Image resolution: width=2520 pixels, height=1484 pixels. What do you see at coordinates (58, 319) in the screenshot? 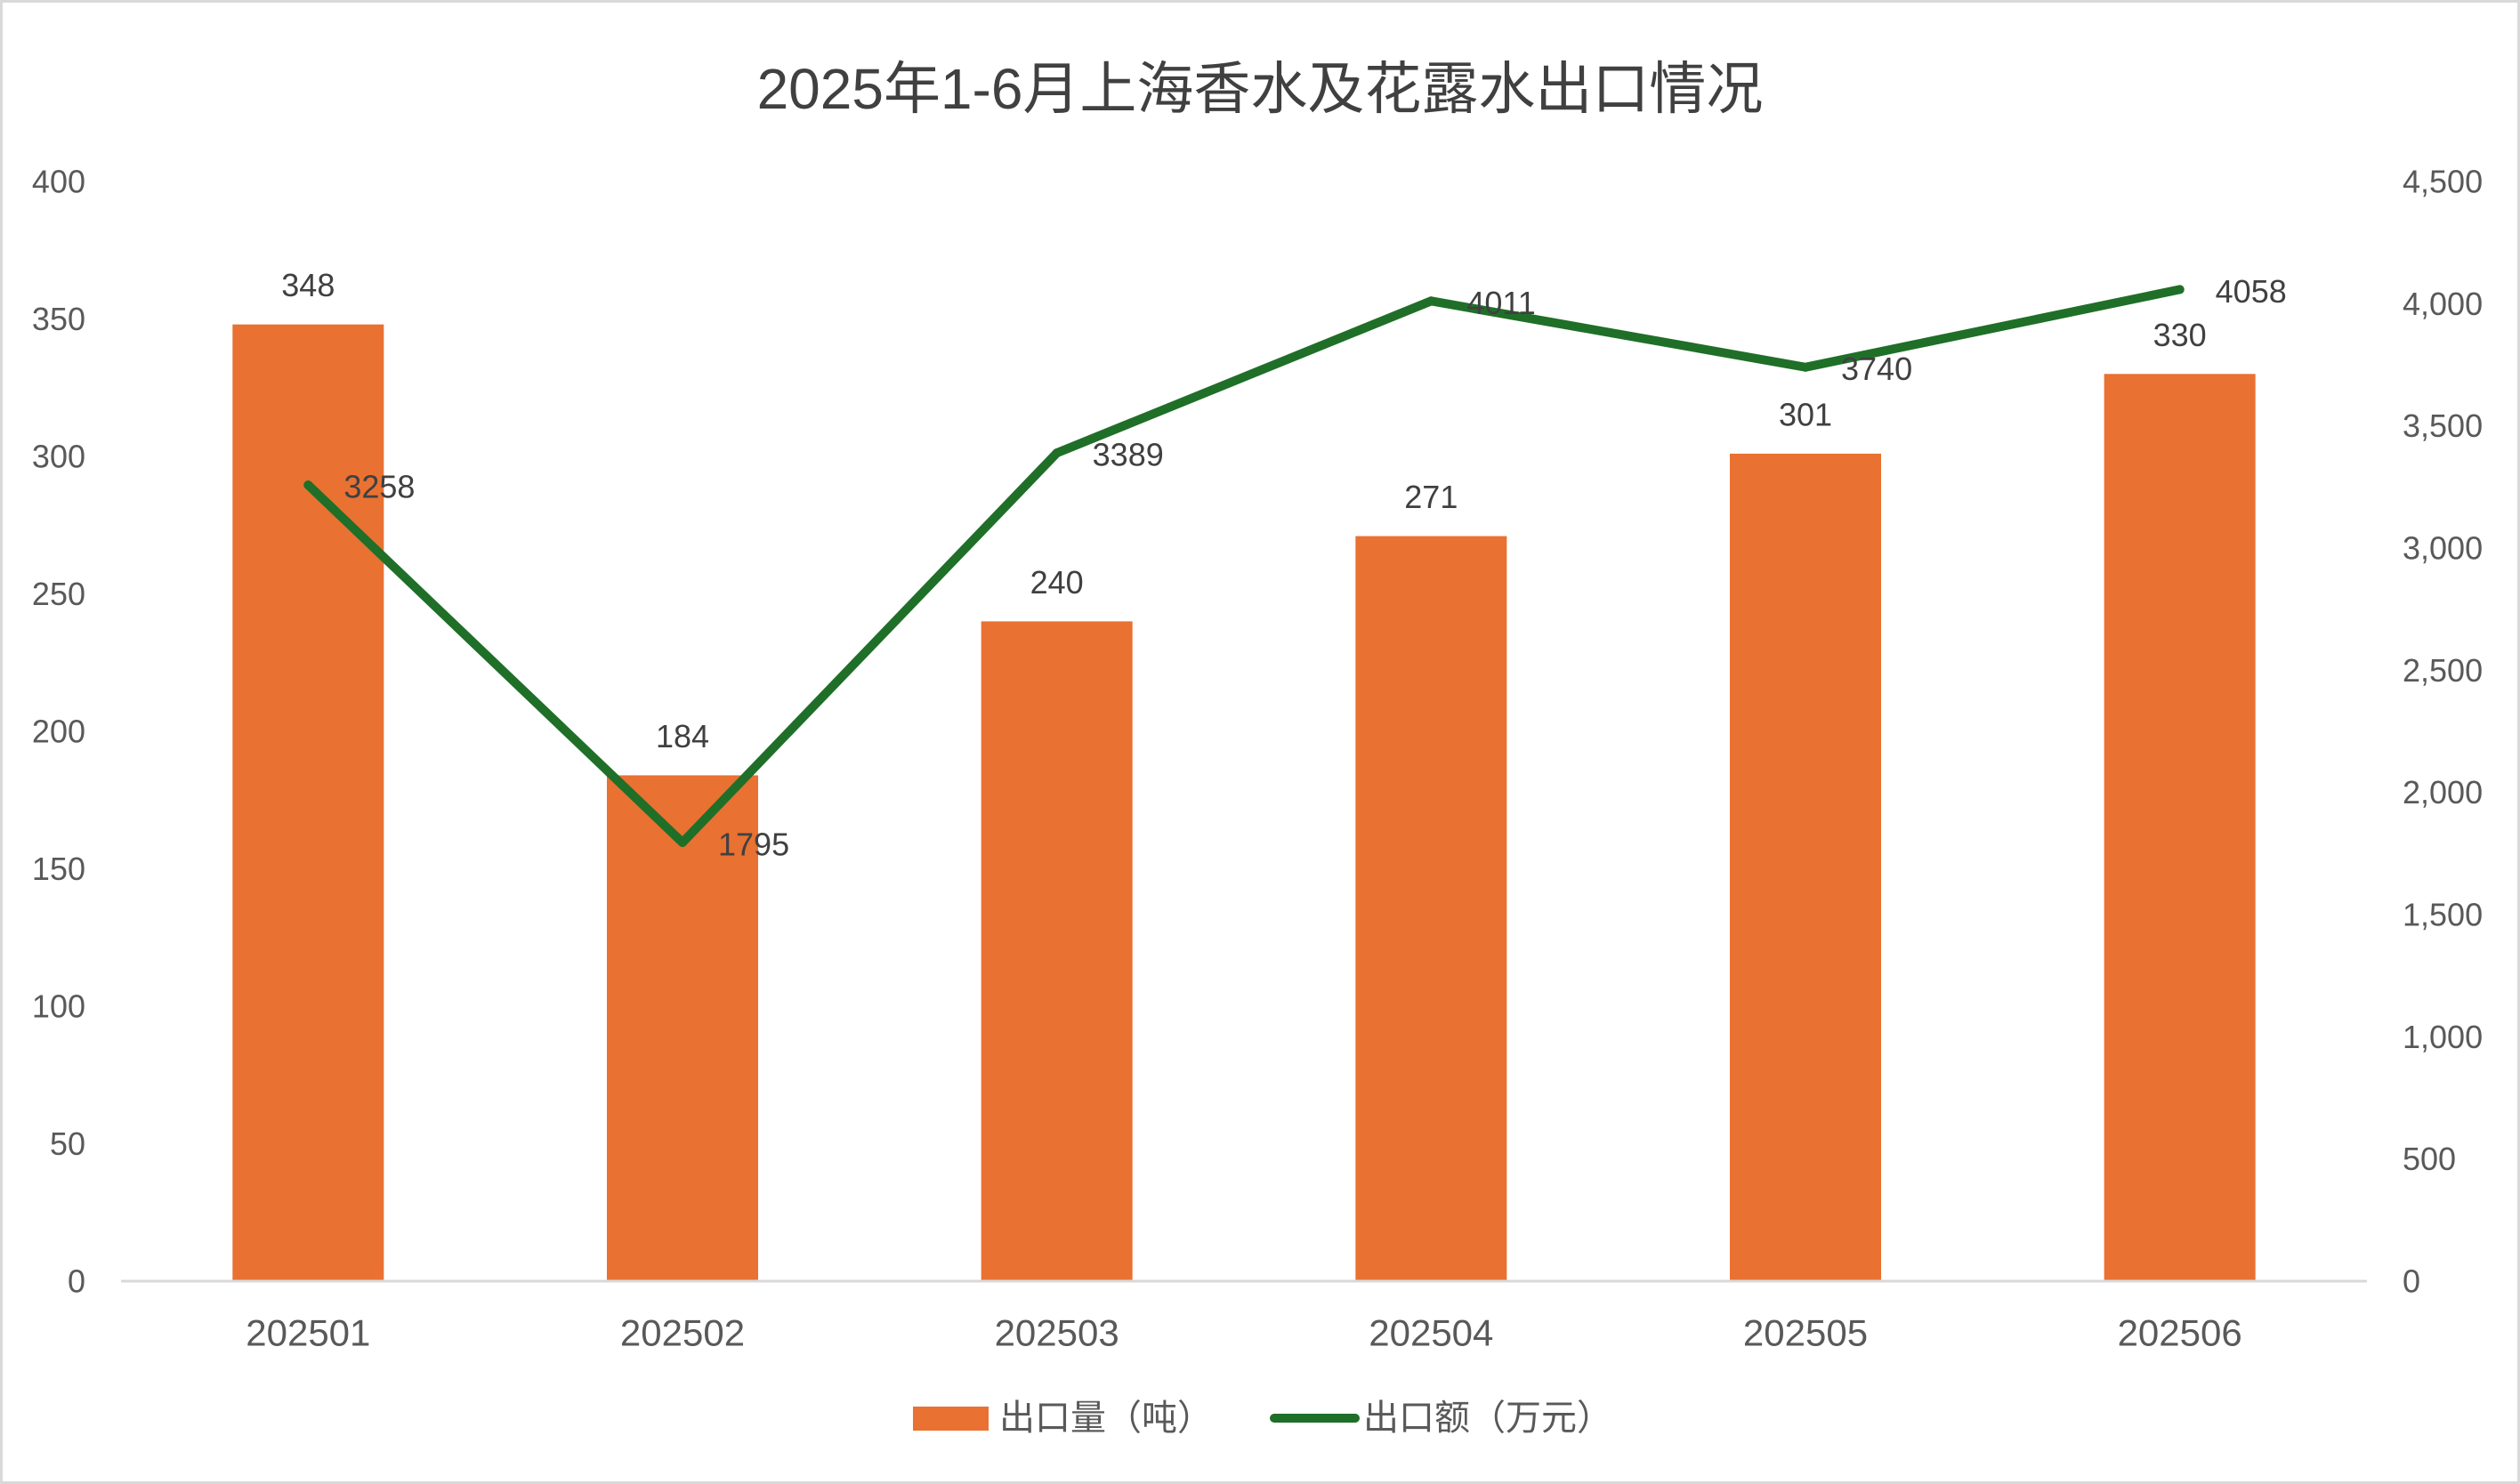
I see `y-tick-label-350: 350` at bounding box center [58, 319].